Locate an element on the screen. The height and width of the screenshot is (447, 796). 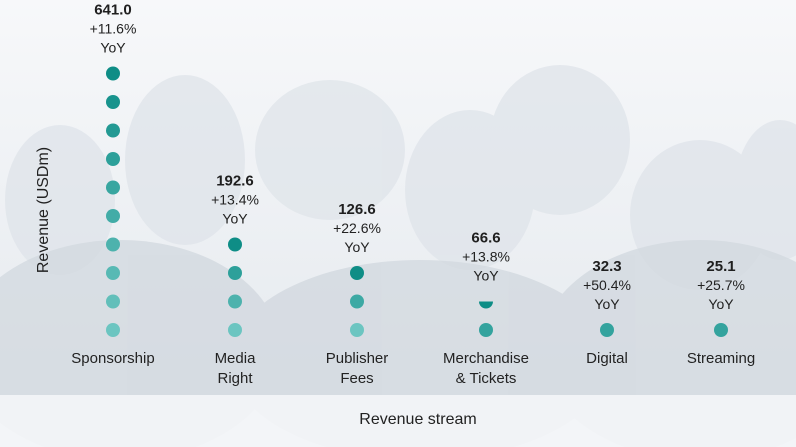
y-axis-title: Revenue (USDm) is located at coordinates (43, 210).